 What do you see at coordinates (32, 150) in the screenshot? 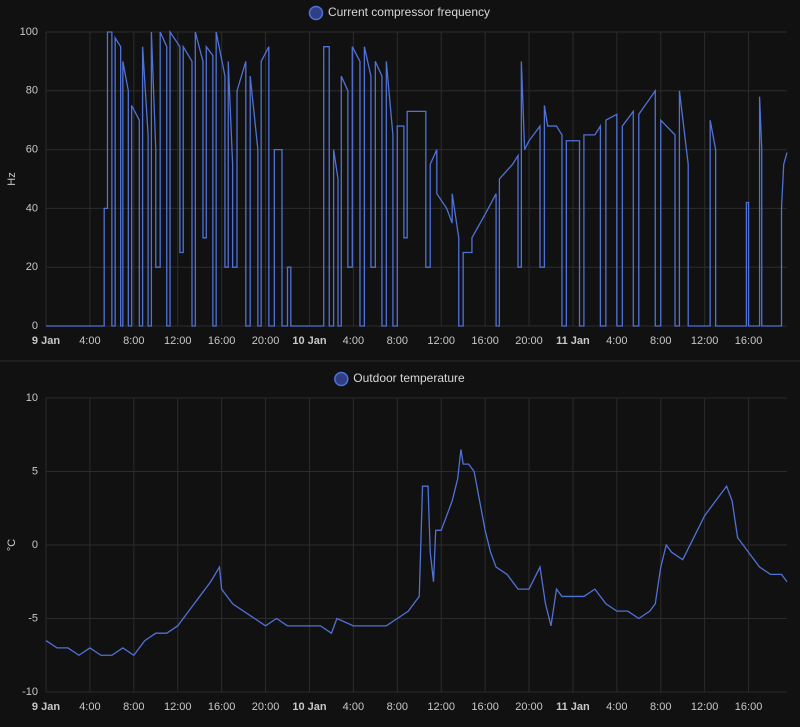
I see `y-tick-label: 60` at bounding box center [32, 150].